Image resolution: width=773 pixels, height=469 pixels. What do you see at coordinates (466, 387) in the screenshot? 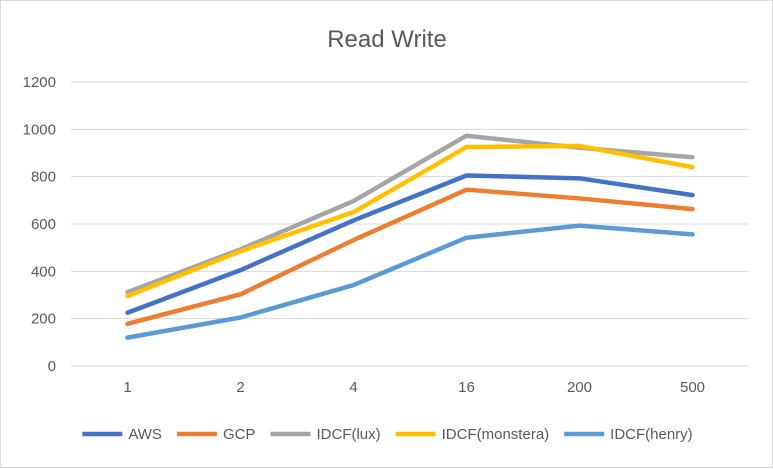
I see `x-tick-label: 16` at bounding box center [466, 387].